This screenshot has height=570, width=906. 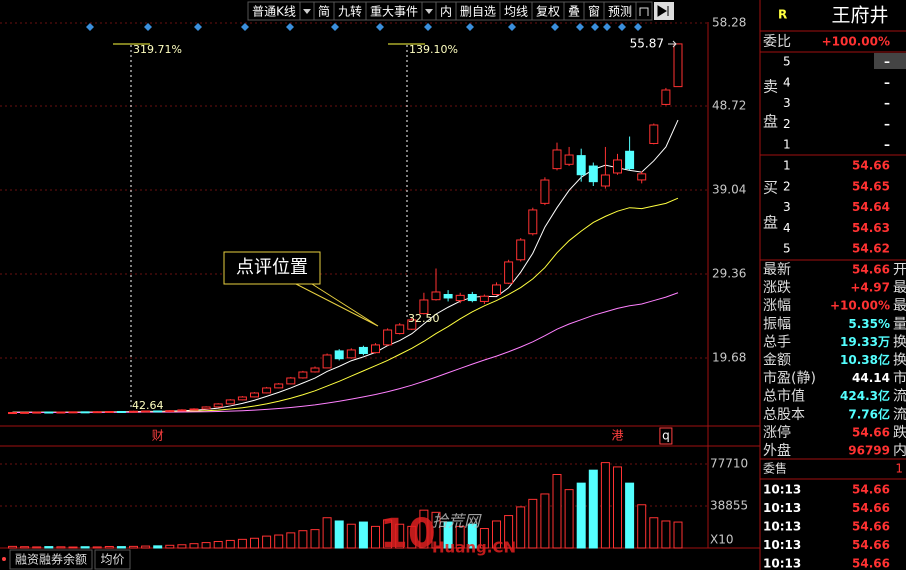 What do you see at coordinates (777, 450) in the screenshot?
I see `stat-label: 外盘` at bounding box center [777, 450].